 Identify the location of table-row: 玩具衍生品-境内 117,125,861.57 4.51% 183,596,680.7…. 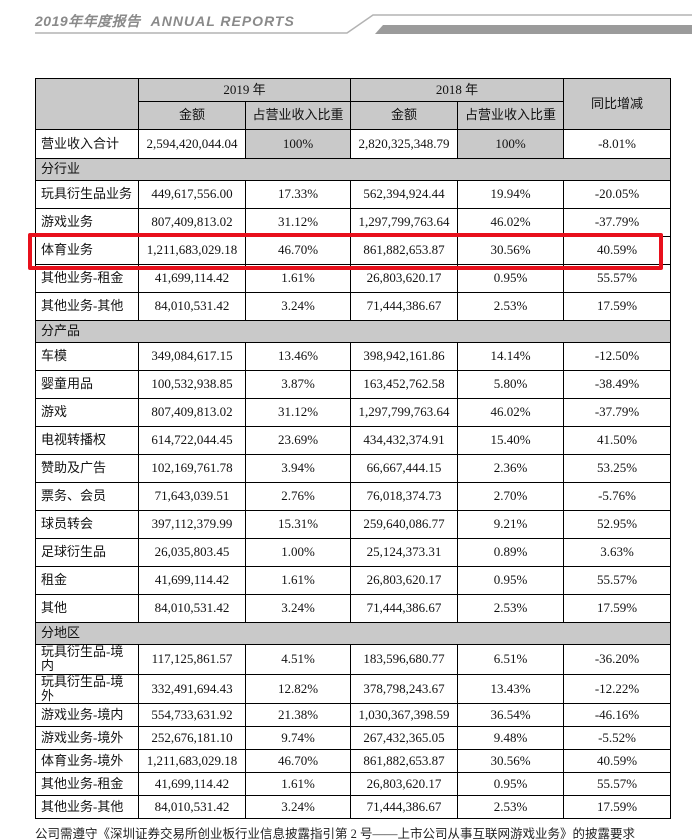
(353, 659).